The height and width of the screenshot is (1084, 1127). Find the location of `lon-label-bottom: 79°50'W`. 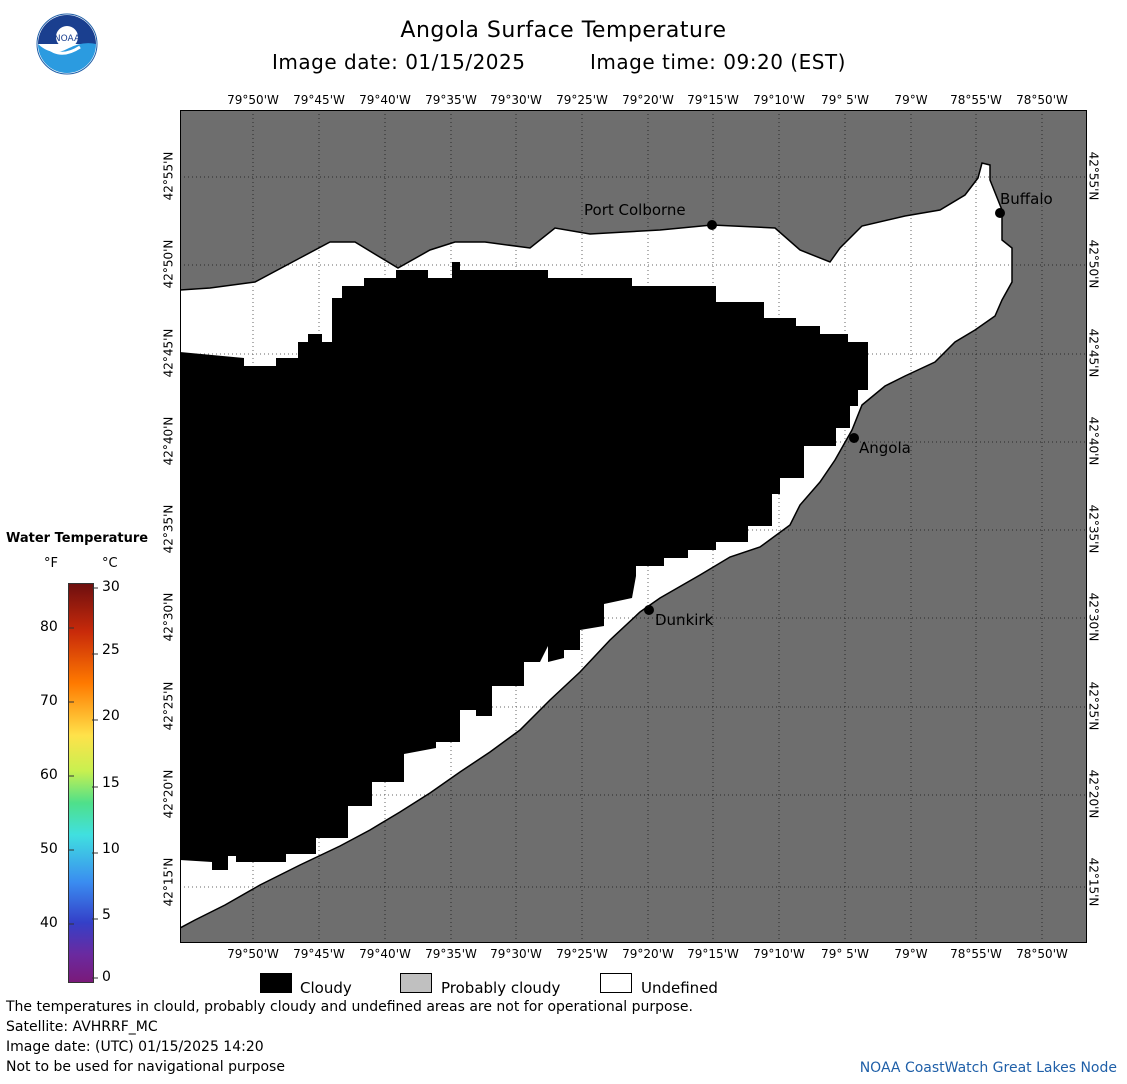

lon-label-bottom: 79°50'W is located at coordinates (253, 954).